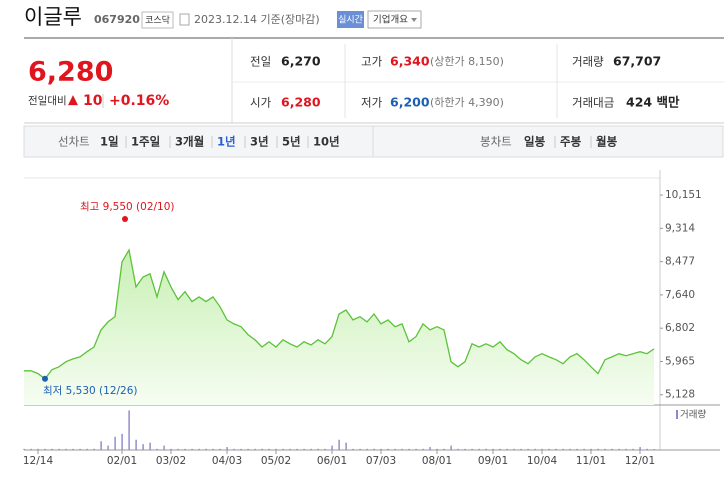 This screenshot has height=484, width=724. I want to click on tab: 일봉, so click(535, 142).